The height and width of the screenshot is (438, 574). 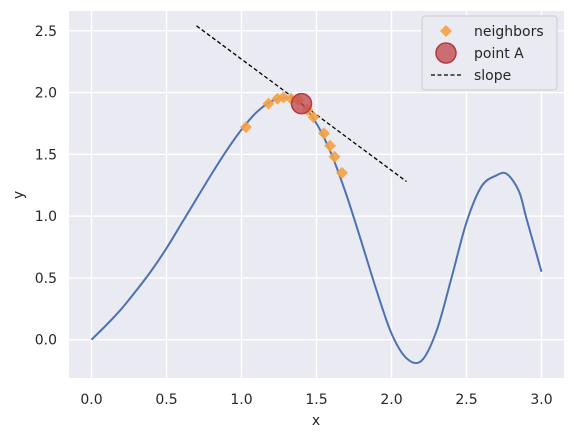 I want to click on legend-label-point-a: point A, so click(x=499, y=54).